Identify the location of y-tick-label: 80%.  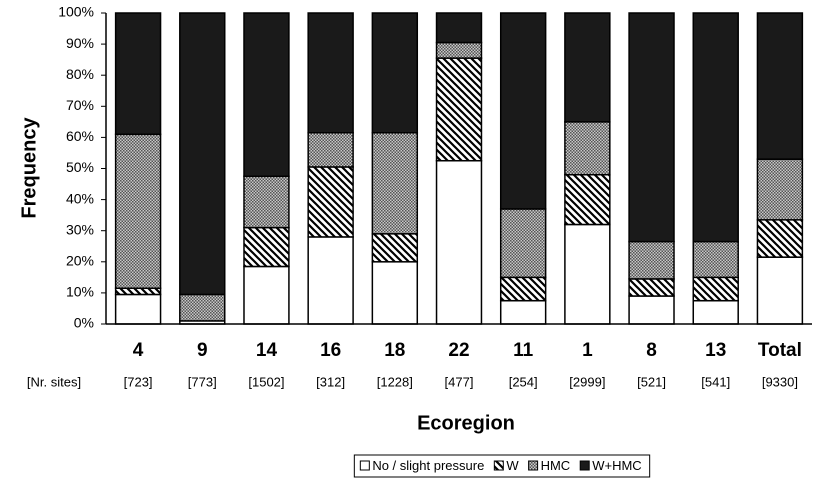
(80, 74).